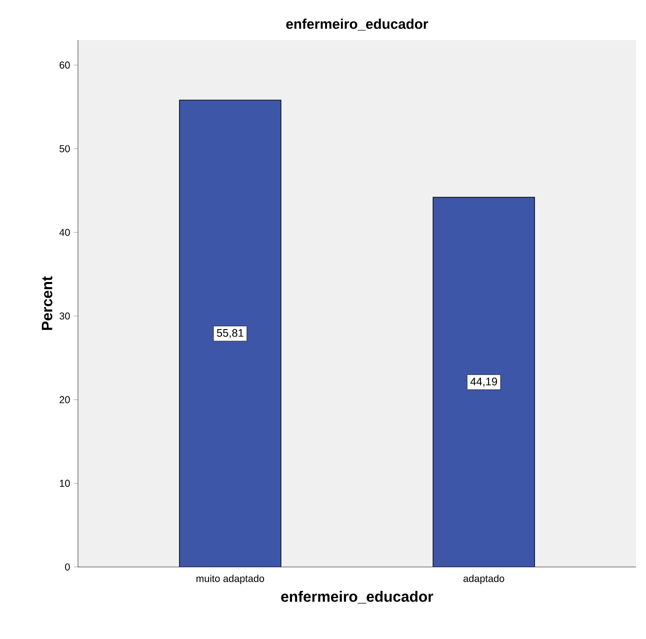 This screenshot has width=646, height=639. What do you see at coordinates (230, 333) in the screenshot?
I see `data-label: 55,81` at bounding box center [230, 333].